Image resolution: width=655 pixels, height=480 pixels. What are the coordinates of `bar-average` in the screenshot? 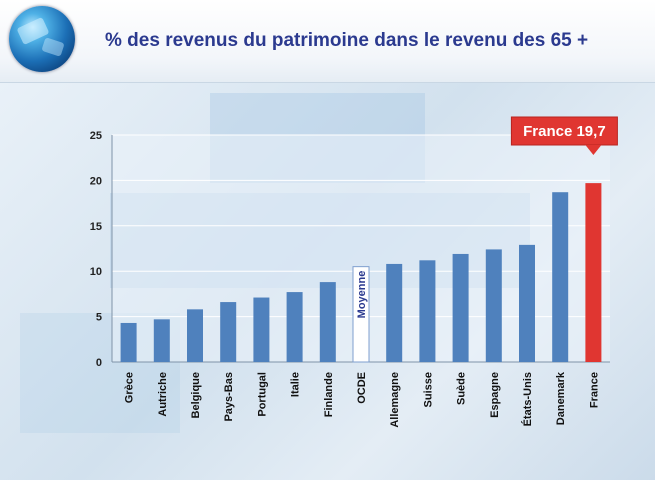 It's located at (361, 314).